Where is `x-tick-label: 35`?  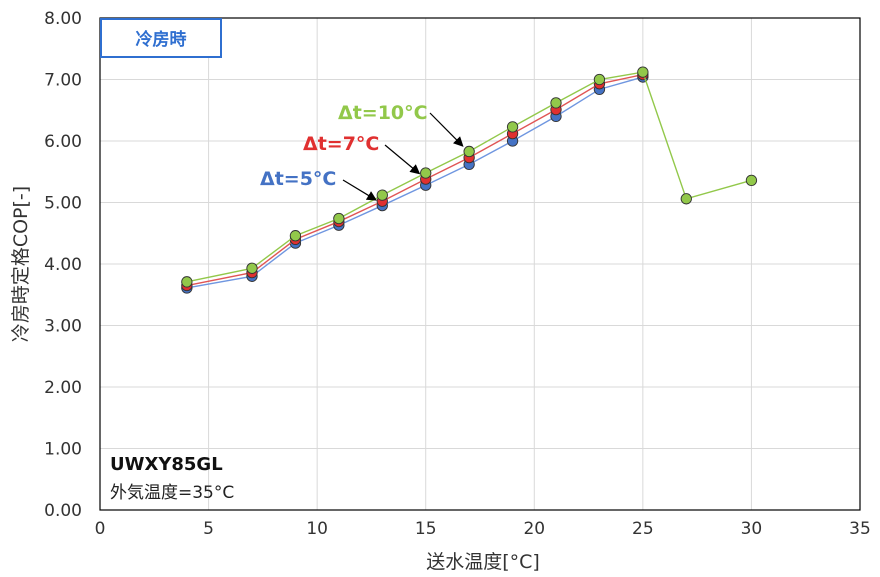 x-tick-label: 35 is located at coordinates (860, 529).